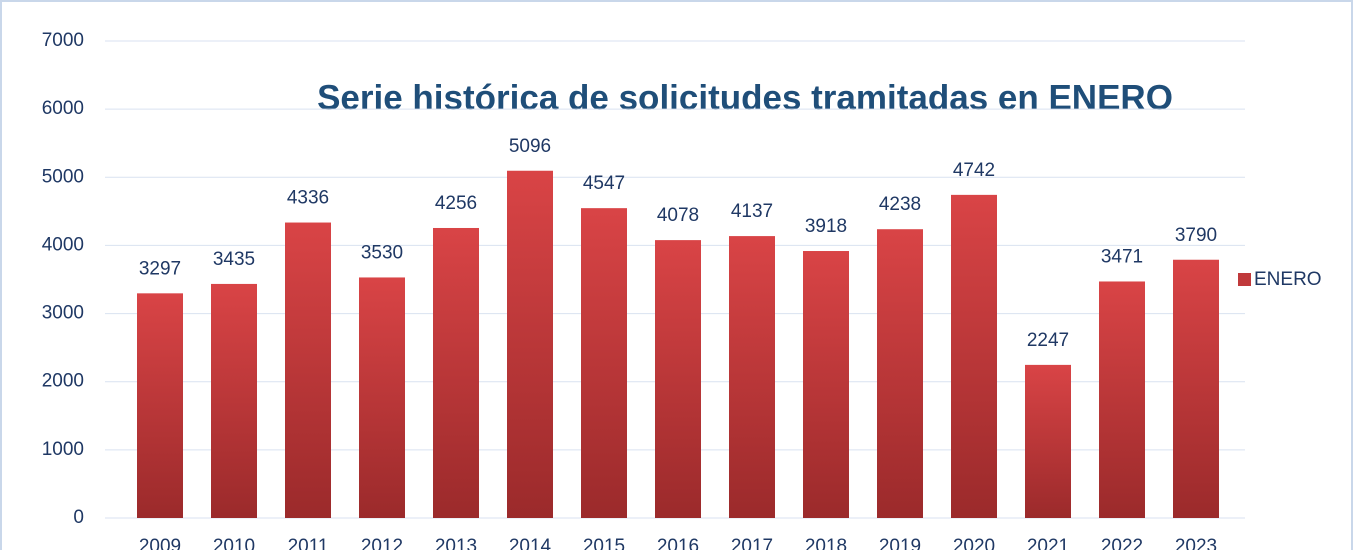 The height and width of the screenshot is (550, 1354). Describe the element at coordinates (456, 543) in the screenshot. I see `x-tick-label: 2013` at that location.